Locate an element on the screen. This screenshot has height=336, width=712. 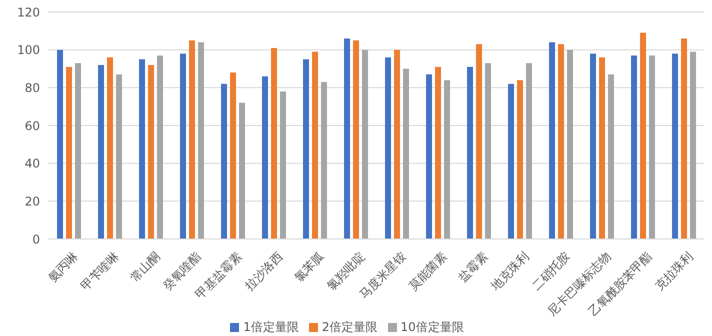
y-tick-label: 20 is located at coordinates (32, 201).